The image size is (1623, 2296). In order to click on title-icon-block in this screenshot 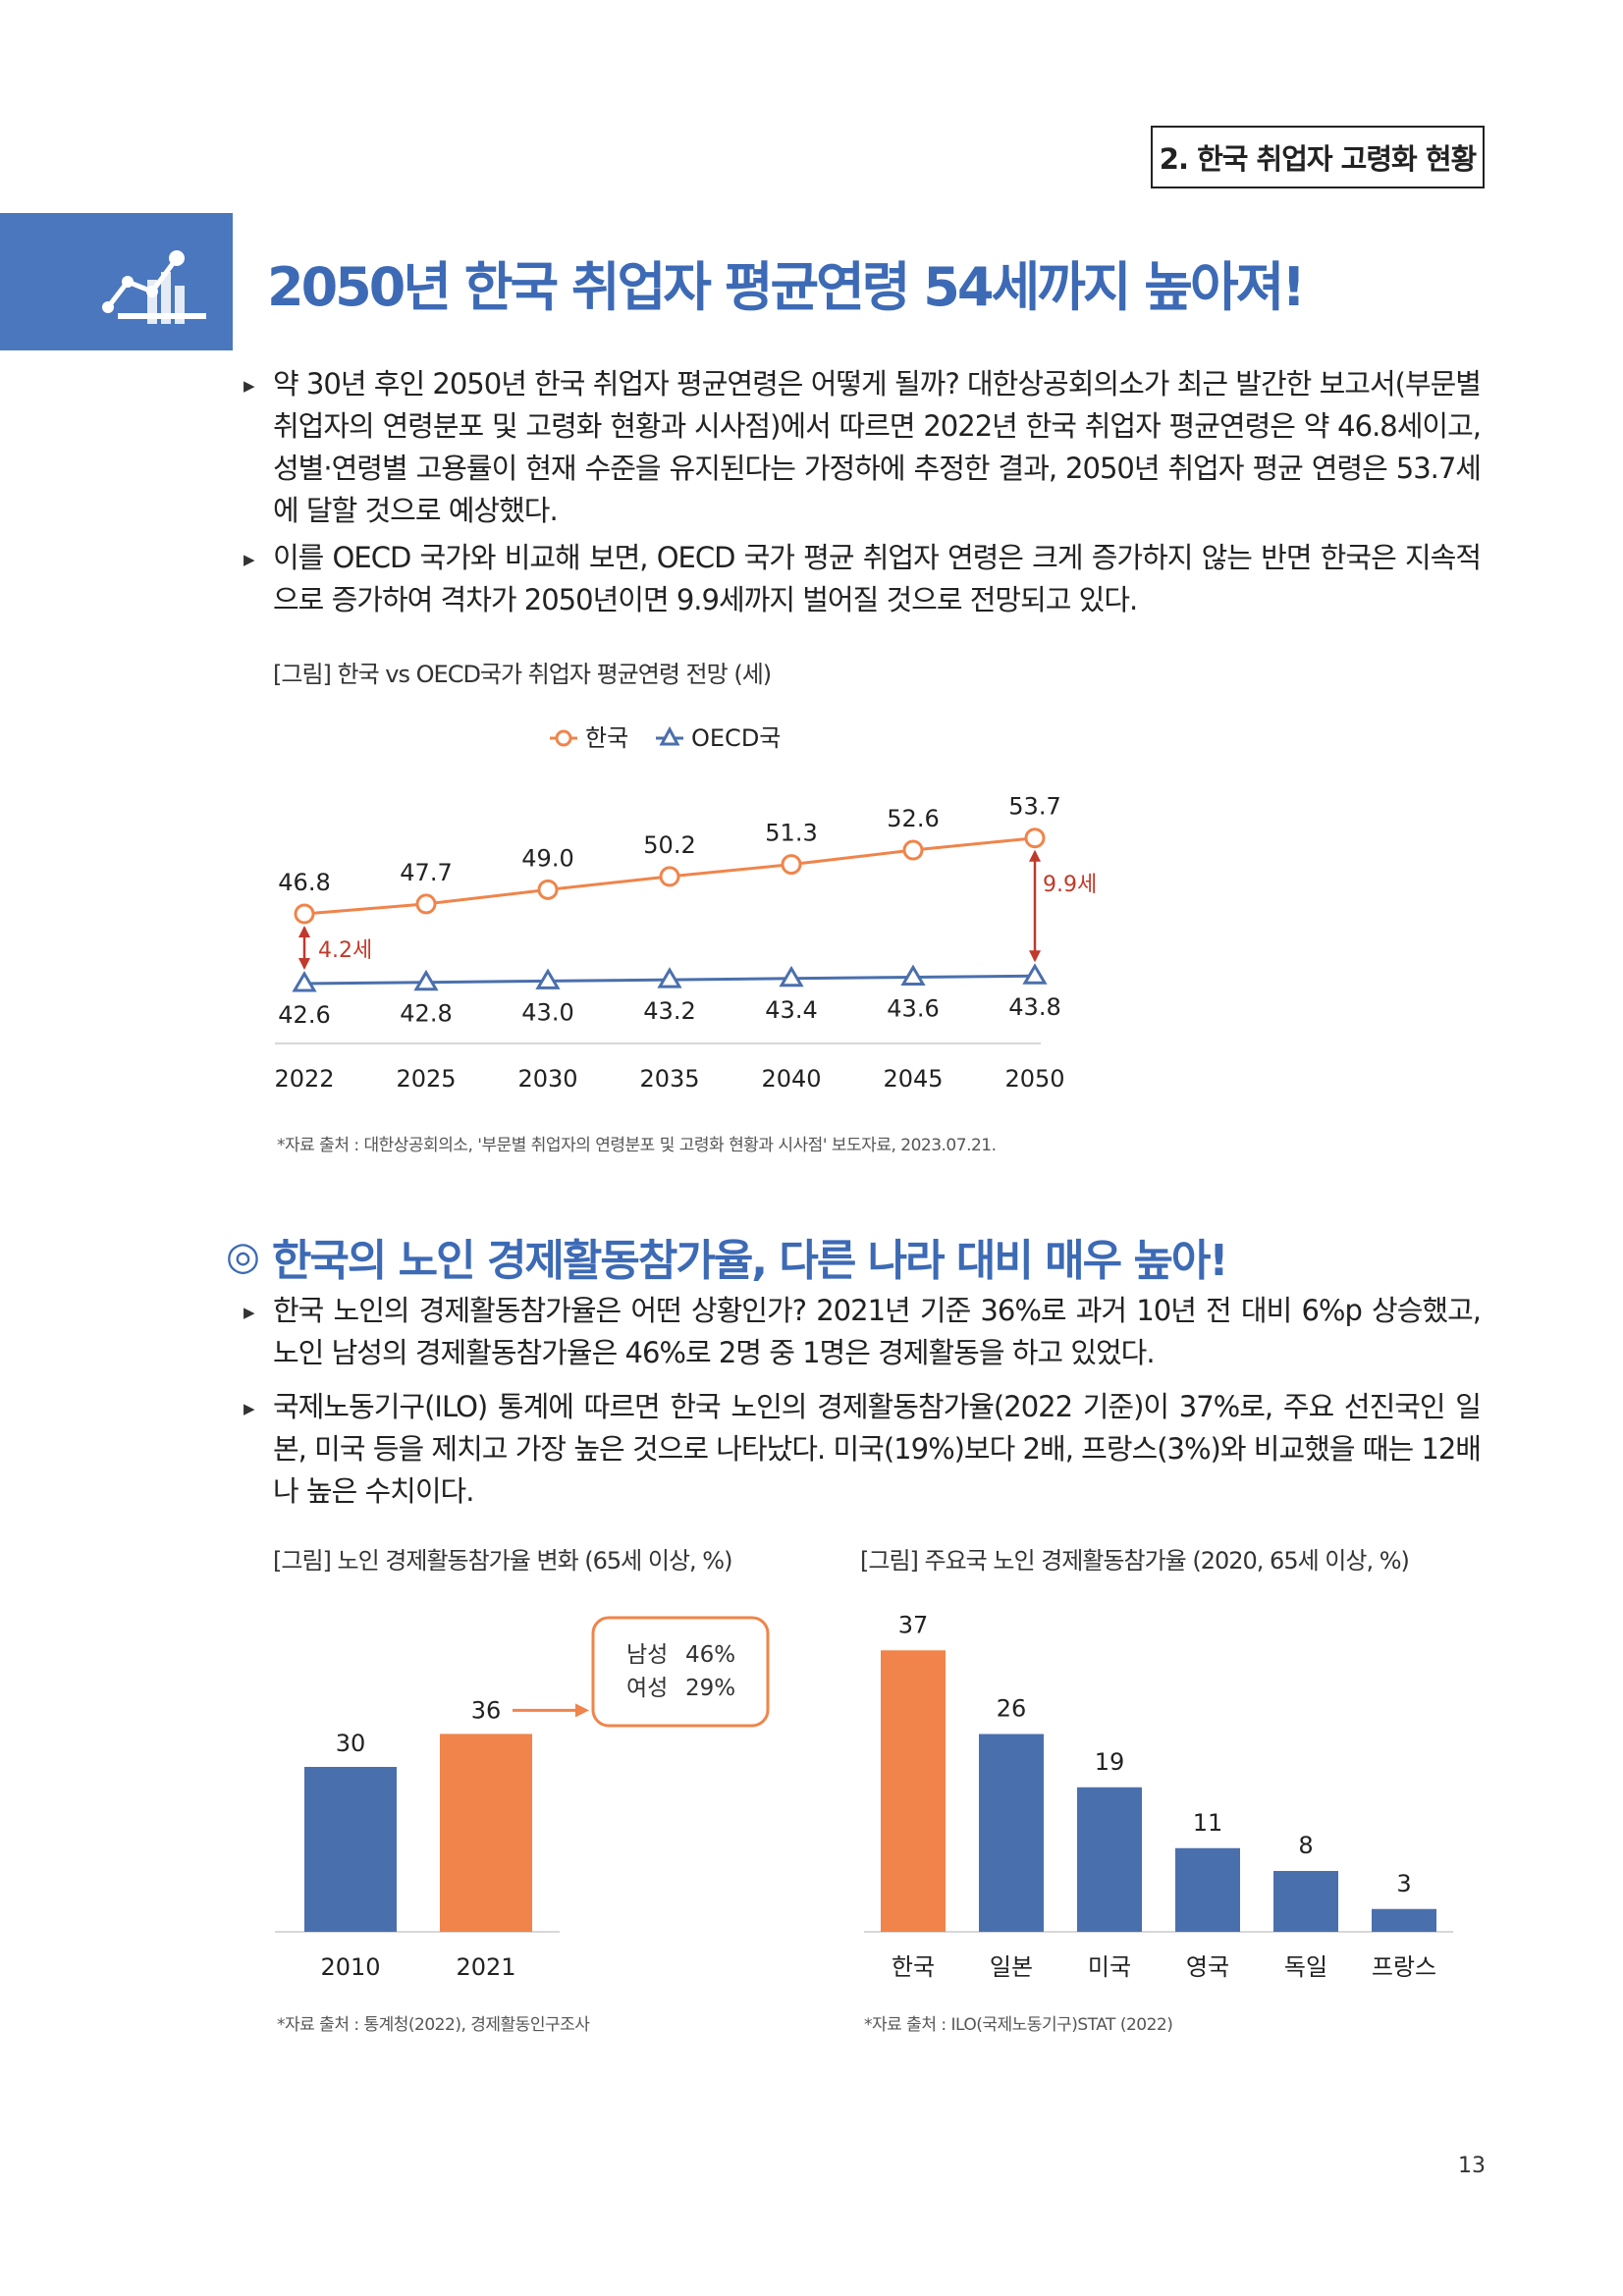, I will do `click(116, 281)`.